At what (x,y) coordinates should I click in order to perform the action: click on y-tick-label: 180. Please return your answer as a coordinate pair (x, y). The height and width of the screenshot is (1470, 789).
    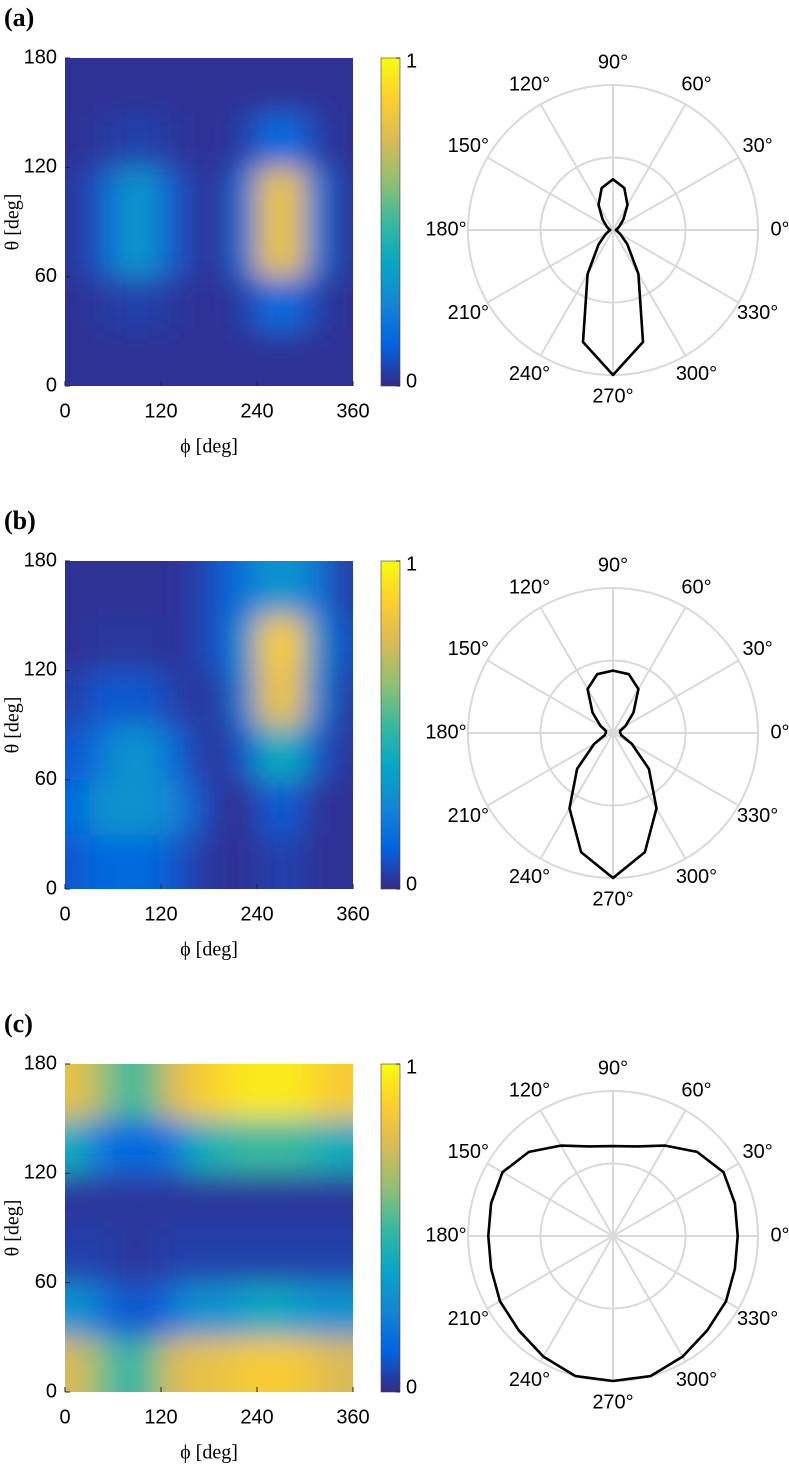
    Looking at the image, I should click on (40, 1063).